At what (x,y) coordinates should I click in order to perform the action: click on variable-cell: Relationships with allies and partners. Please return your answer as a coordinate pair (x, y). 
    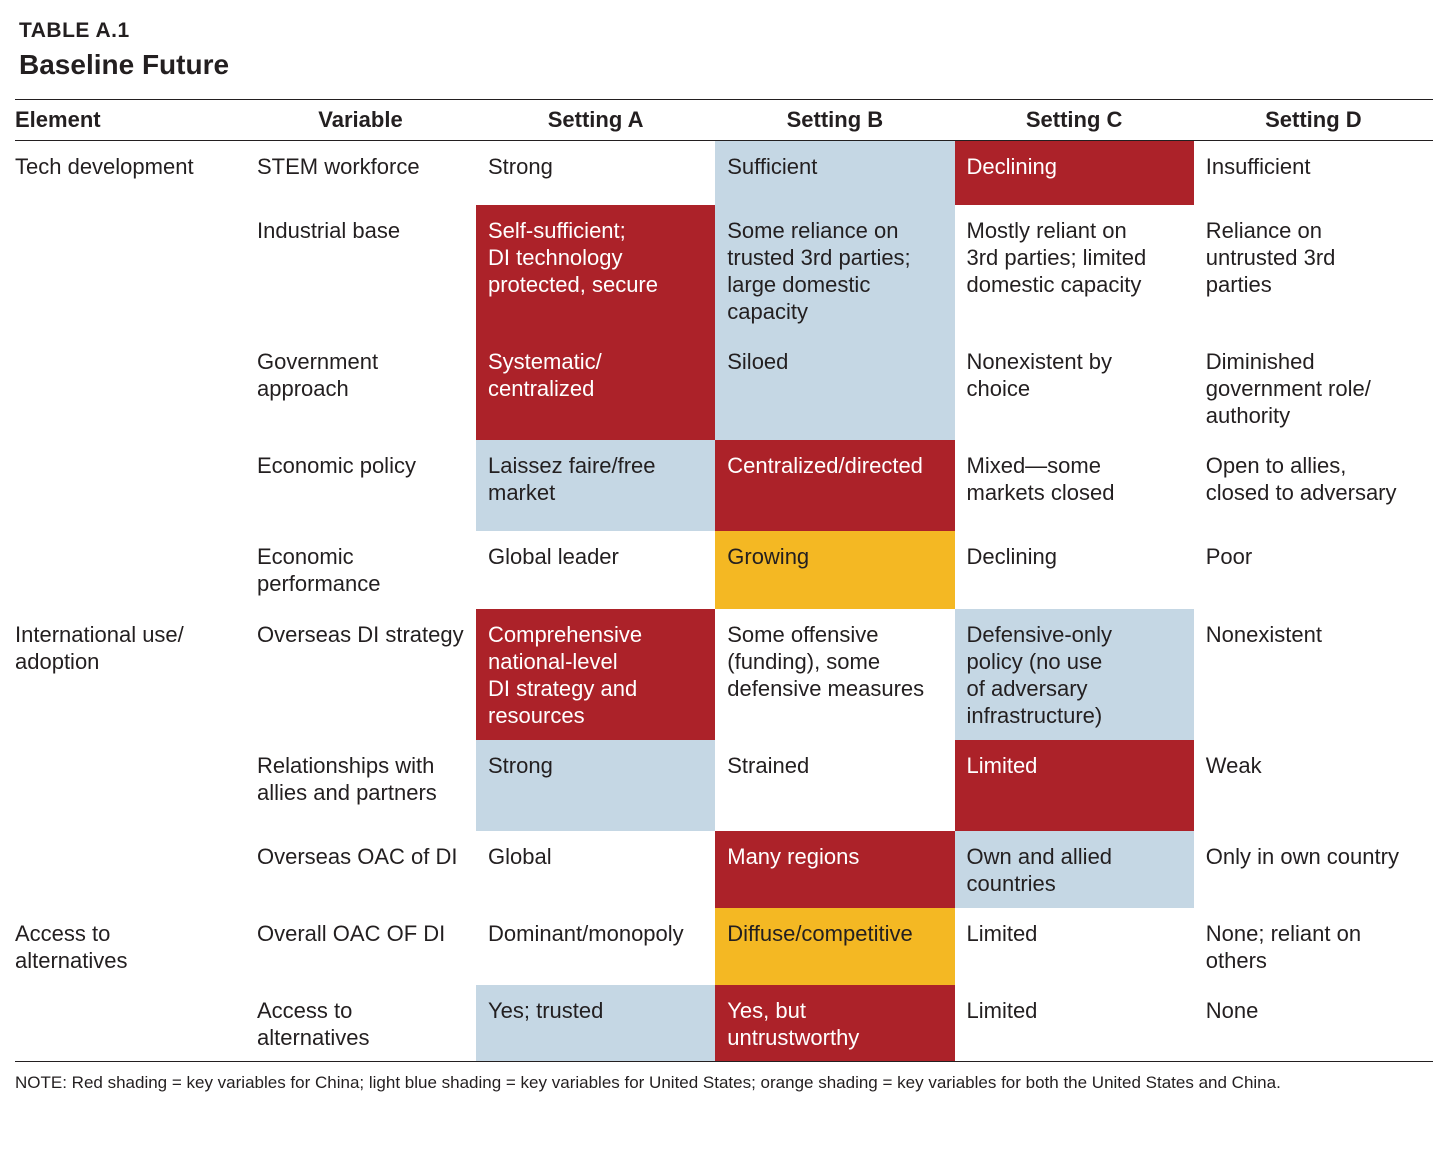
    Looking at the image, I should click on (347, 778).